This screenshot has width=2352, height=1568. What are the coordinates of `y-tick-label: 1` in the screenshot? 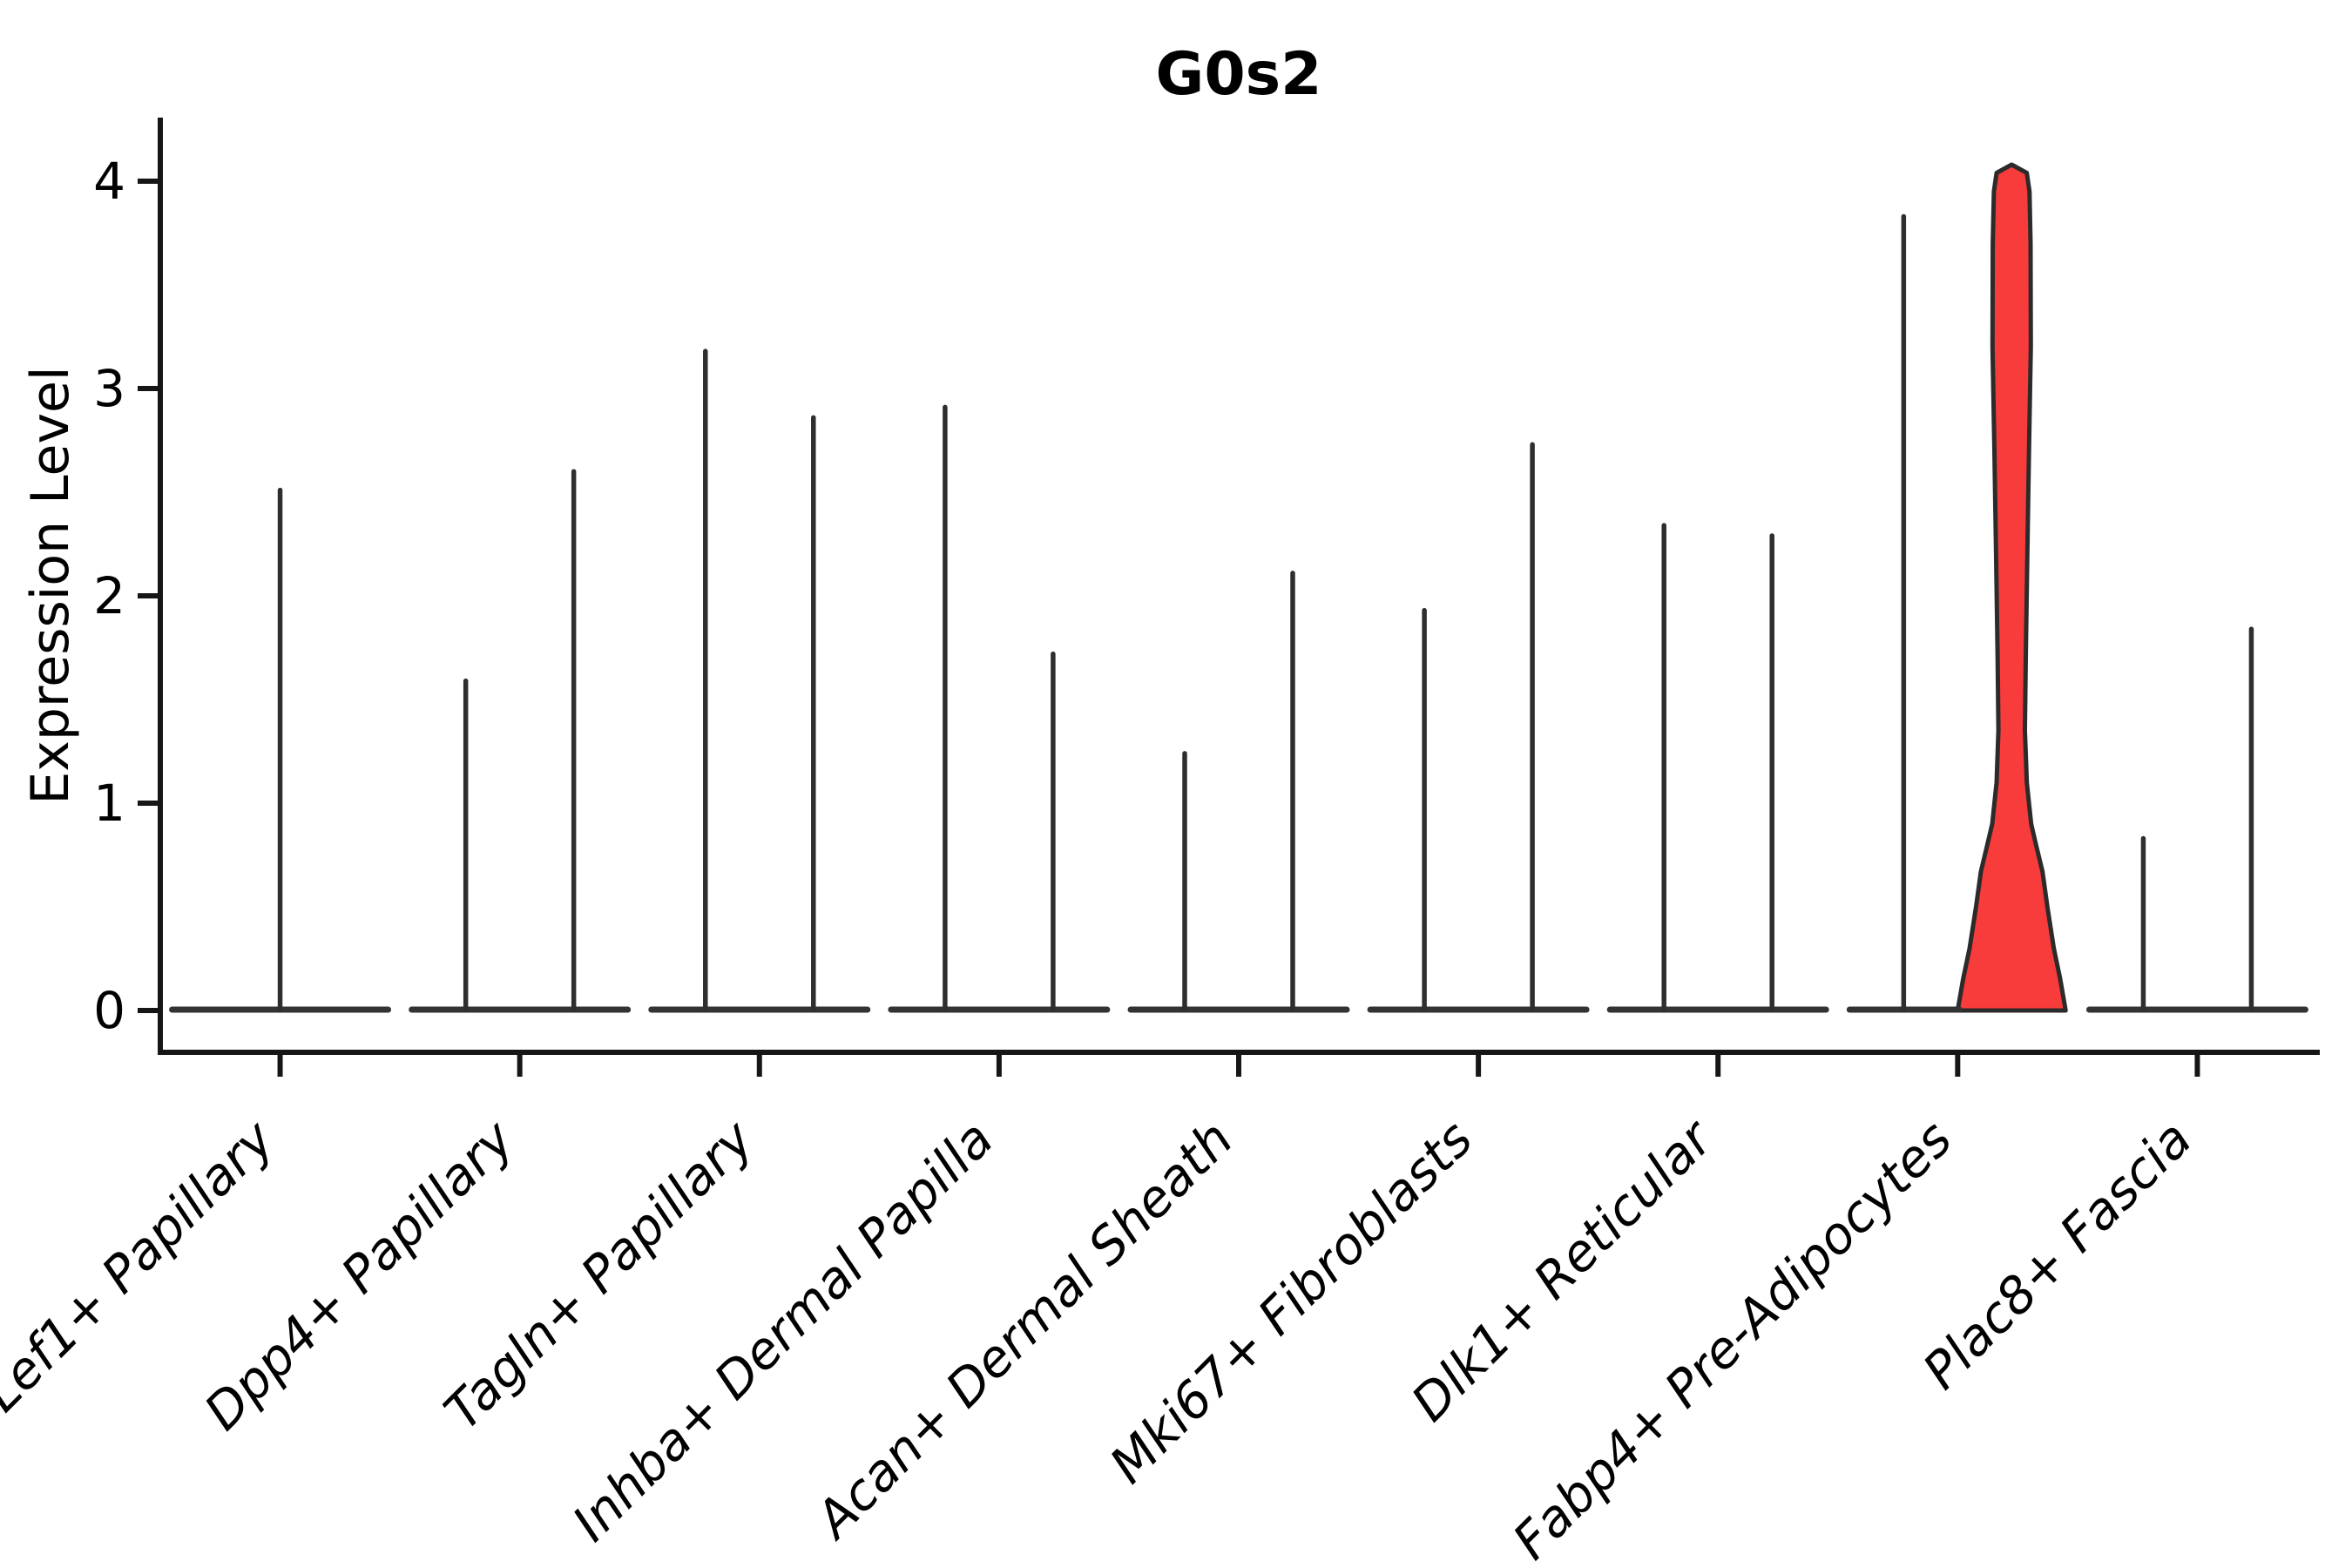 It's located at (109, 803).